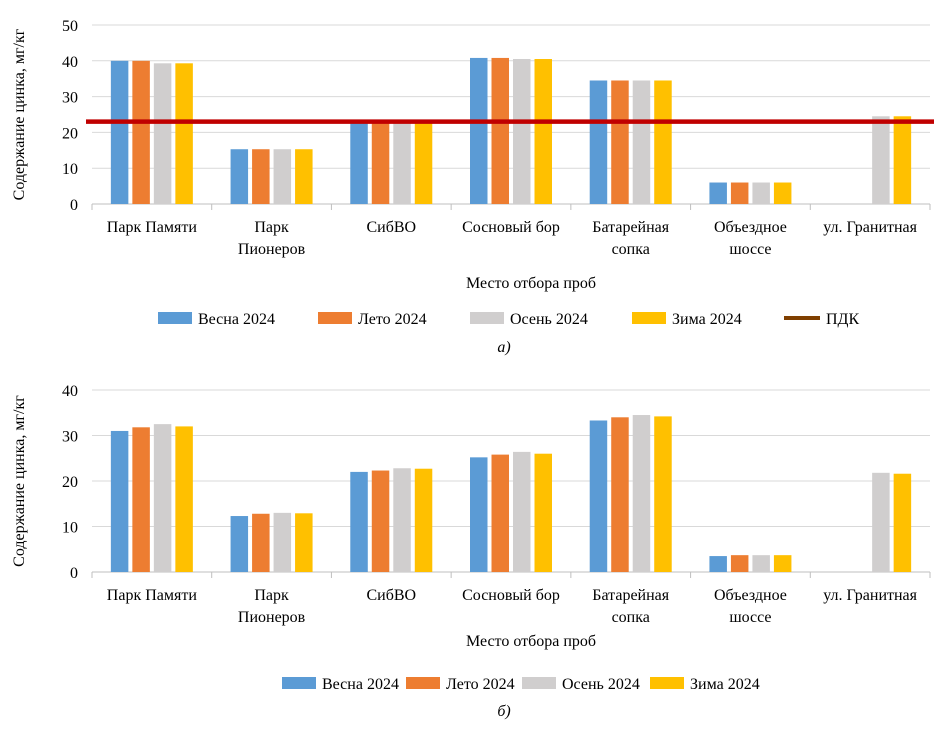  Describe the element at coordinates (842, 319) in the screenshot. I see `legend-label-pdk: ПДК` at that location.